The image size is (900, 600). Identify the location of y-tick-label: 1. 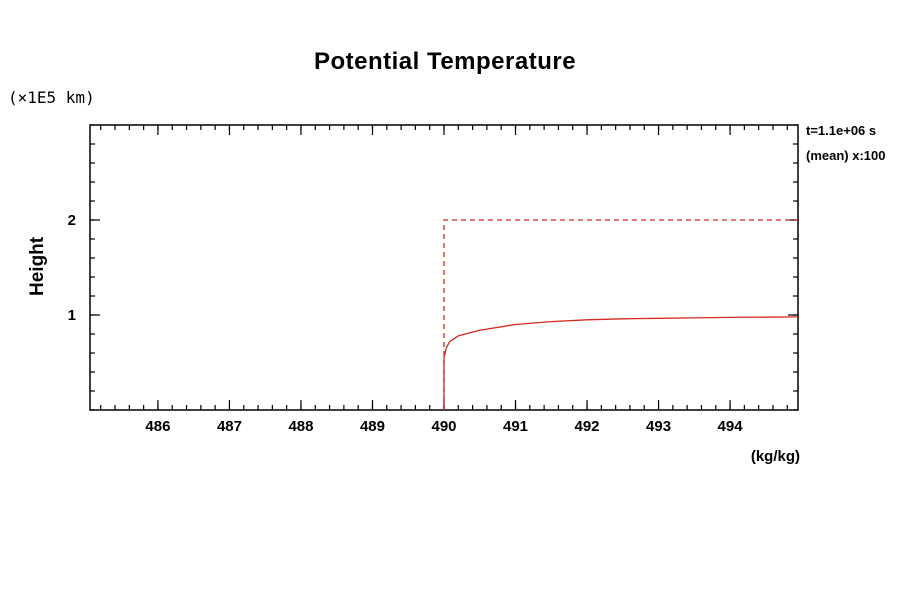
(72, 315).